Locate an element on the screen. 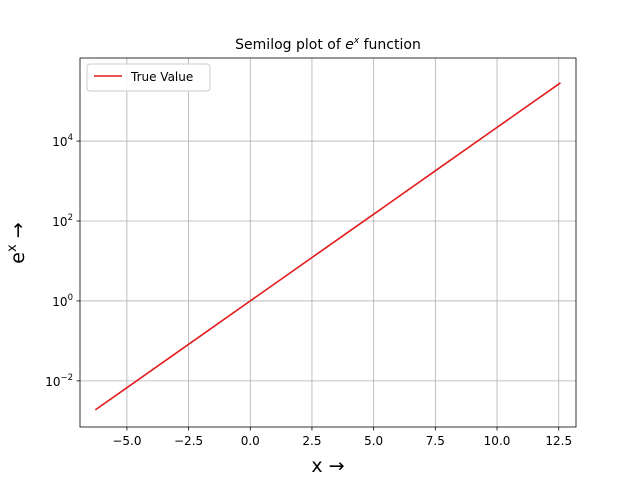  y-tick-label-exponent: 4 is located at coordinates (70, 138).